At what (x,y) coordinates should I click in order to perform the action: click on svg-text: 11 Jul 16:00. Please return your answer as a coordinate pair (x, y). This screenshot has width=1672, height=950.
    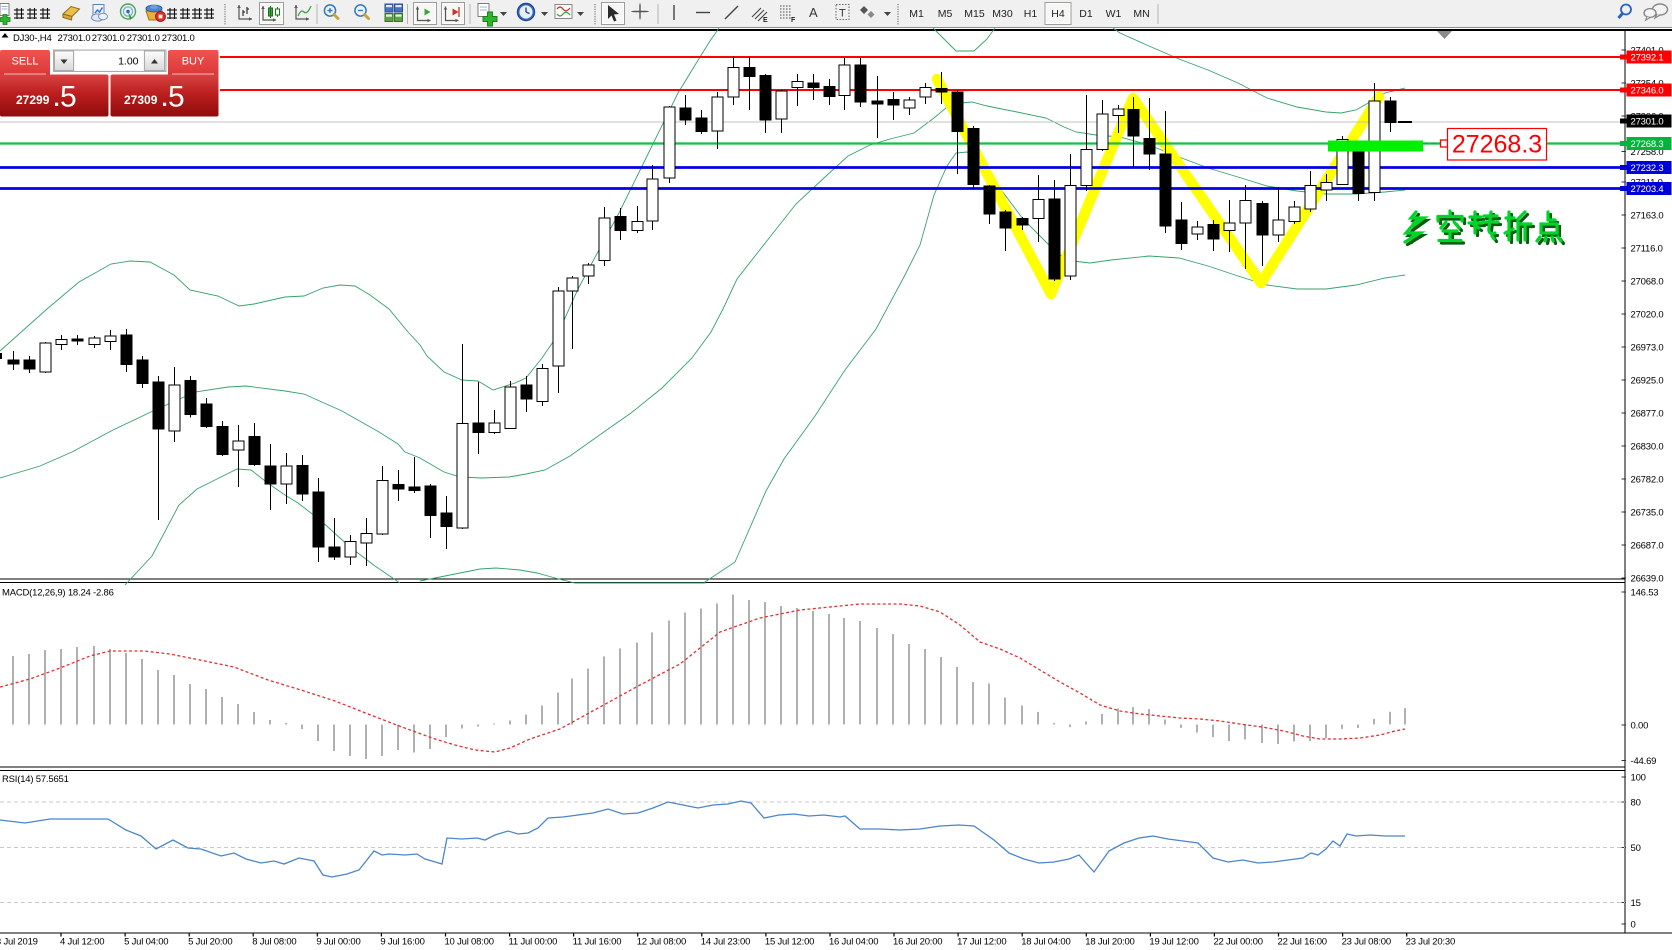
    Looking at the image, I should click on (597, 942).